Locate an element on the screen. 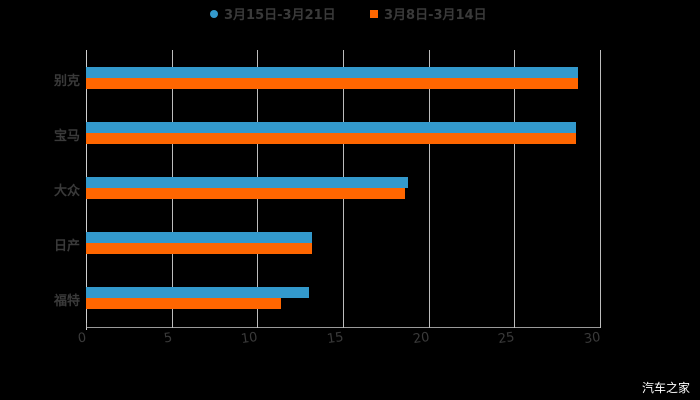 This screenshot has width=700, height=400. legend-item-series1: 3月15日-3月21日 is located at coordinates (273, 13).